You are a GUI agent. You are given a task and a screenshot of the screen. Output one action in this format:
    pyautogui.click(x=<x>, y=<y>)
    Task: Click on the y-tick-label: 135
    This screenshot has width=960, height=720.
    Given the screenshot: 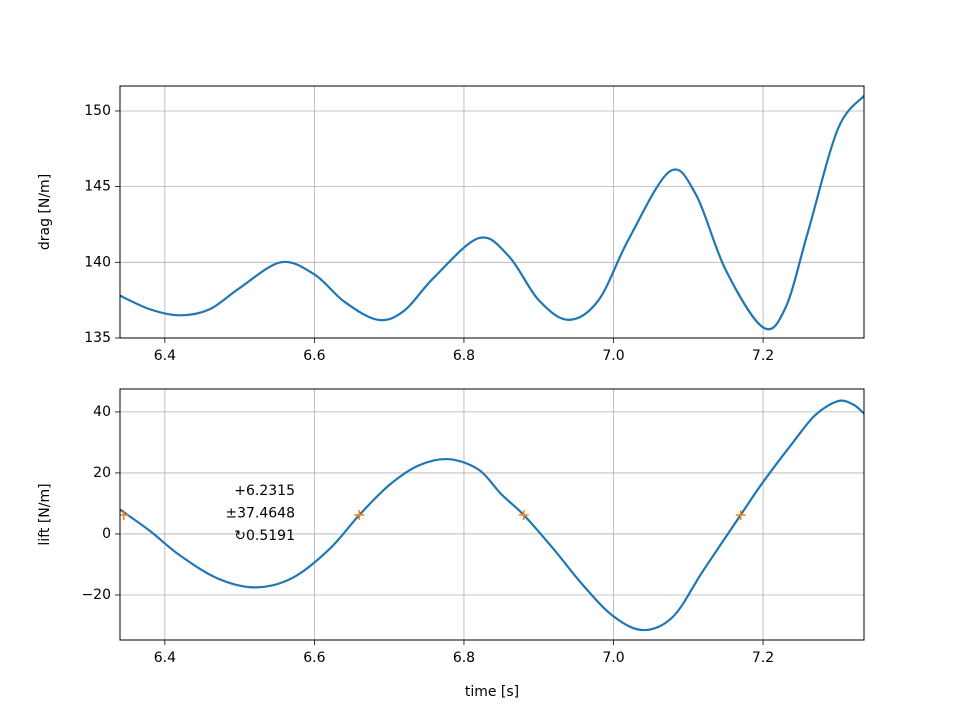 What is the action you would take?
    pyautogui.click(x=97, y=338)
    